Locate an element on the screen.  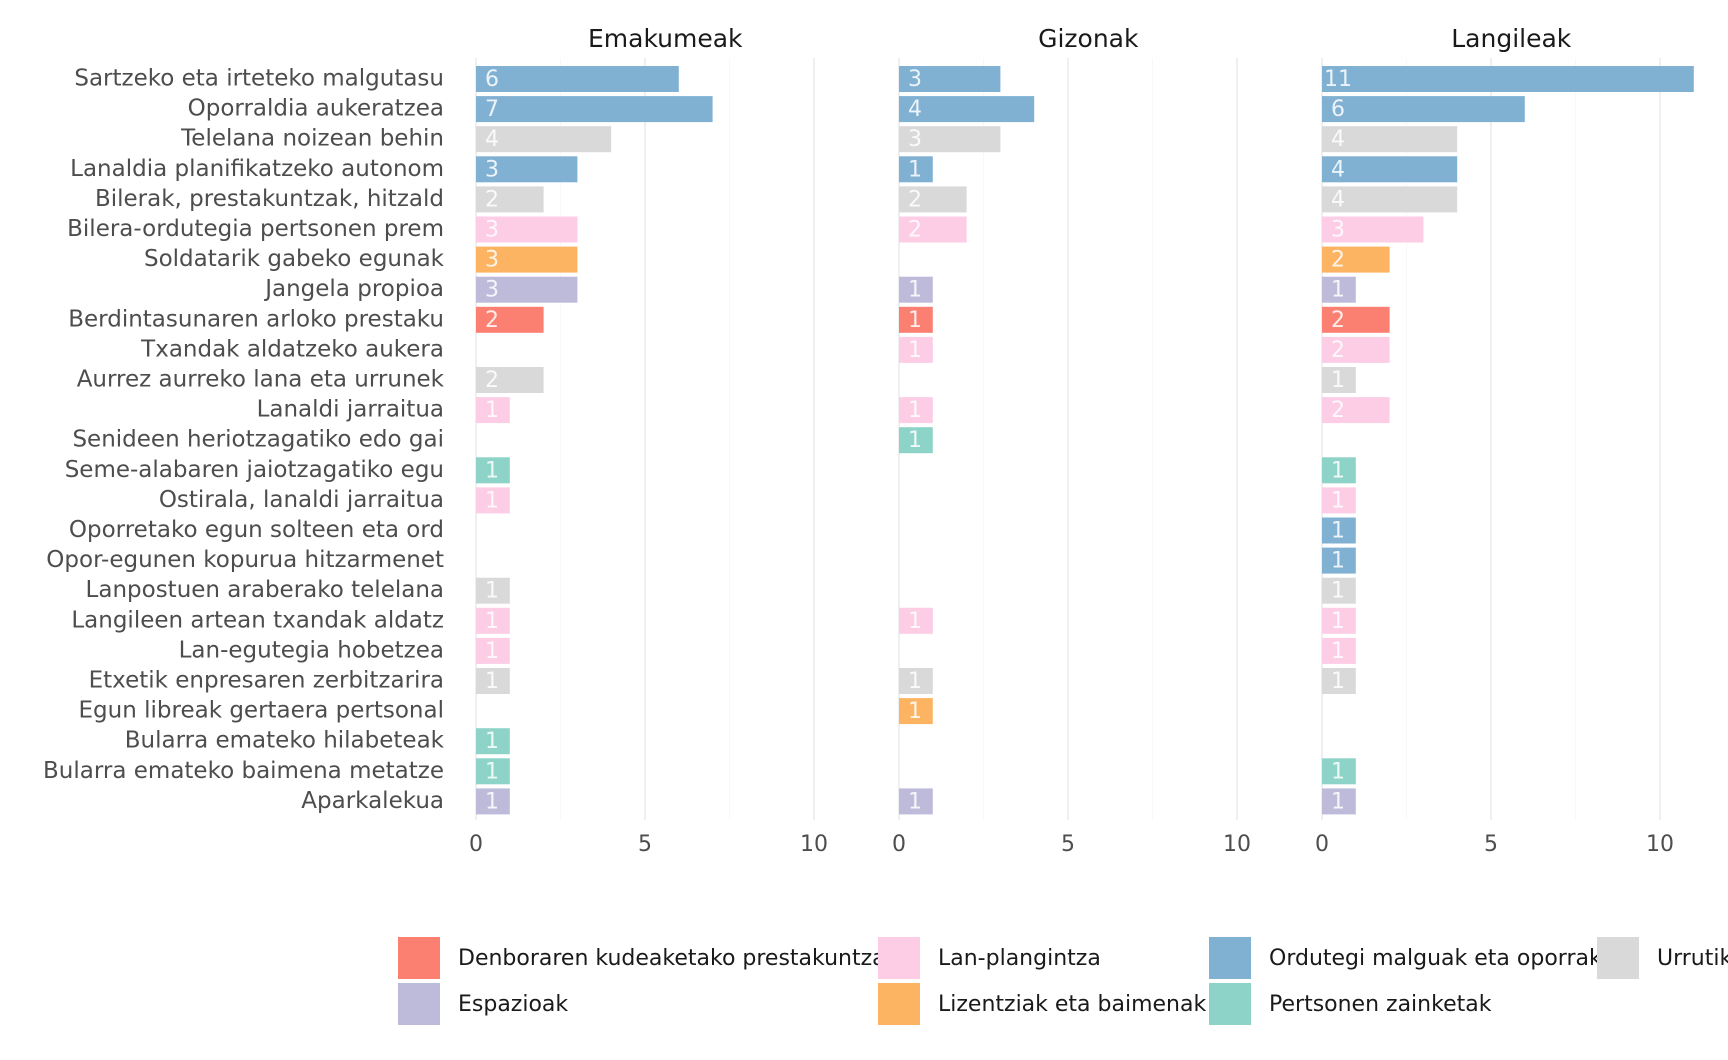
category-label: Ostirala, lanaldi jarraitua is located at coordinates (301, 500).